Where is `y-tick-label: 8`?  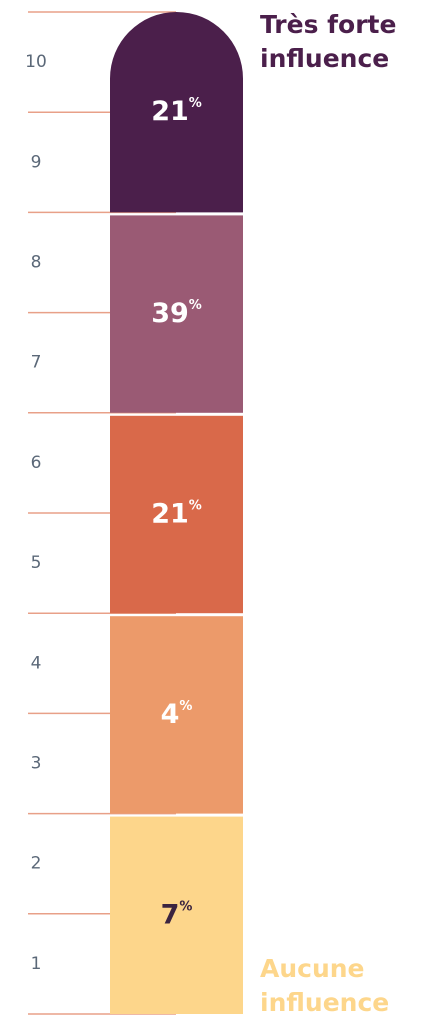
y-tick-label: 8 is located at coordinates (36, 263).